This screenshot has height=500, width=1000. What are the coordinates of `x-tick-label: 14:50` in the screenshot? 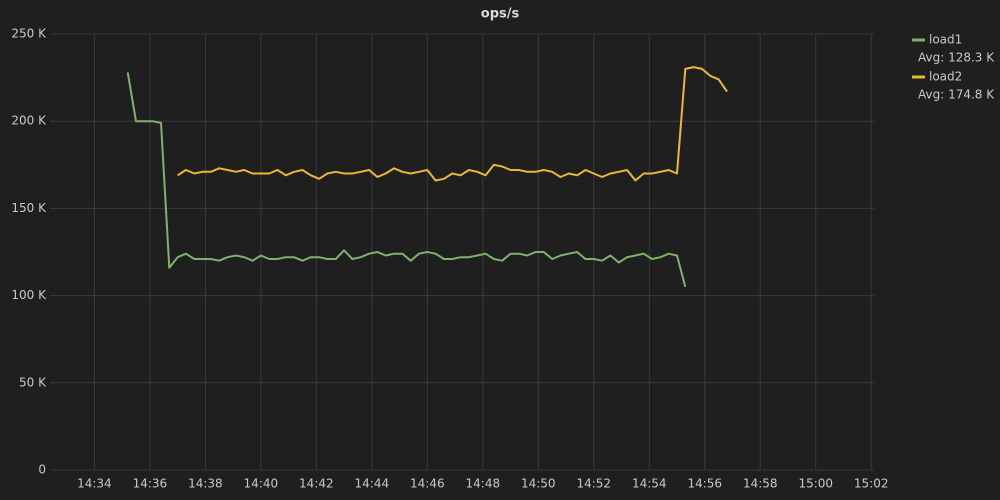 It's located at (538, 484).